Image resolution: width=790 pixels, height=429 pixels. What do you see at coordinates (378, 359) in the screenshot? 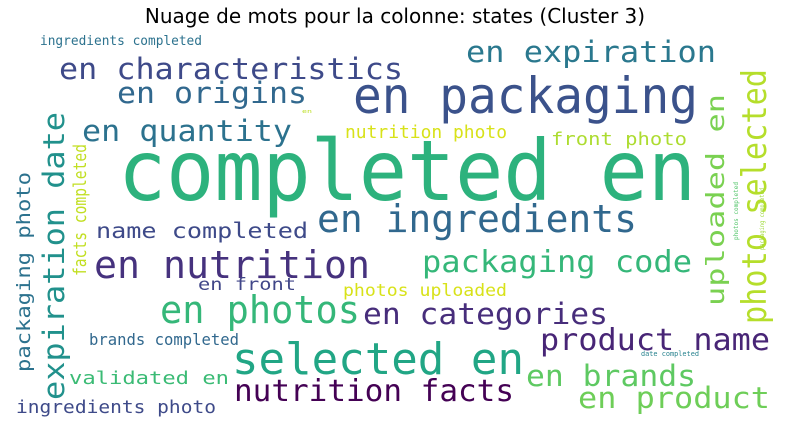
I see `word-selected-en: selected en` at bounding box center [378, 359].